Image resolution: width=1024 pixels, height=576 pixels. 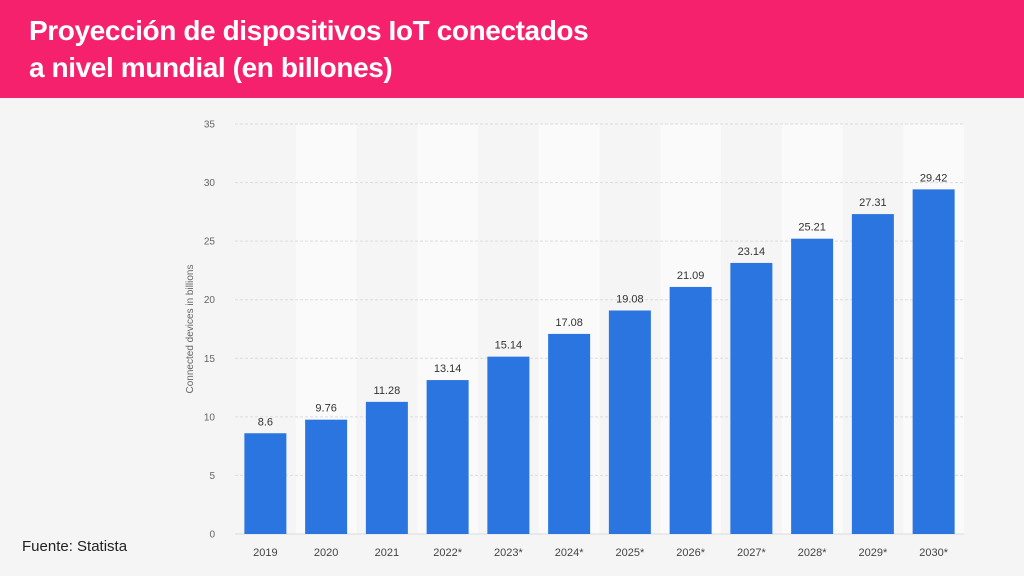 What do you see at coordinates (629, 422) in the screenshot?
I see `bar-2025` at bounding box center [629, 422].